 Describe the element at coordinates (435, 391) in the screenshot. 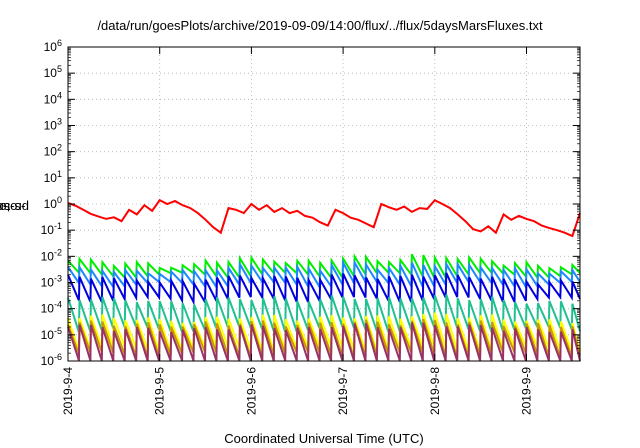

I see `x-tick-label: 2019-9-8` at that location.